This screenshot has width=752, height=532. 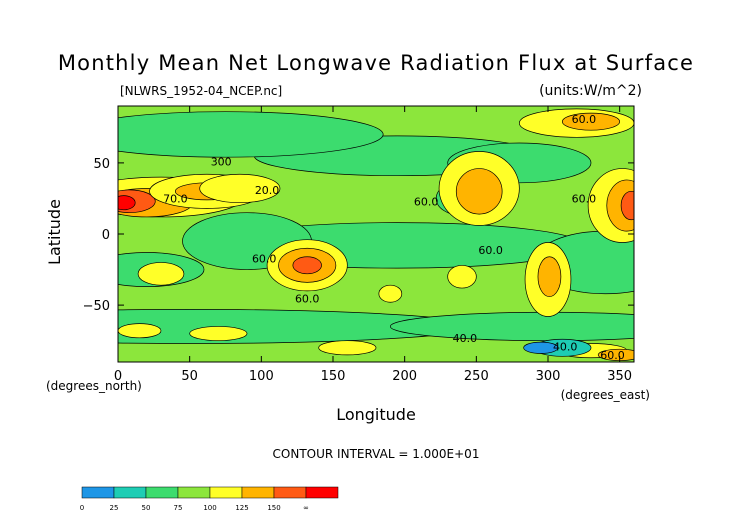 I want to click on colorbar-tick-label: 0, so click(x=82, y=508).